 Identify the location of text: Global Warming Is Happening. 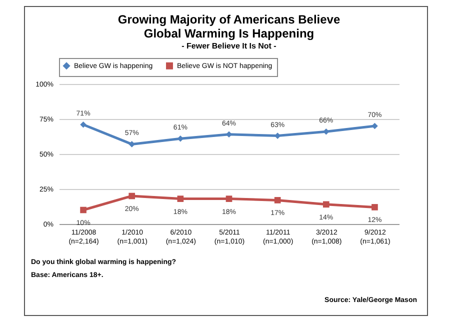
(229, 33).